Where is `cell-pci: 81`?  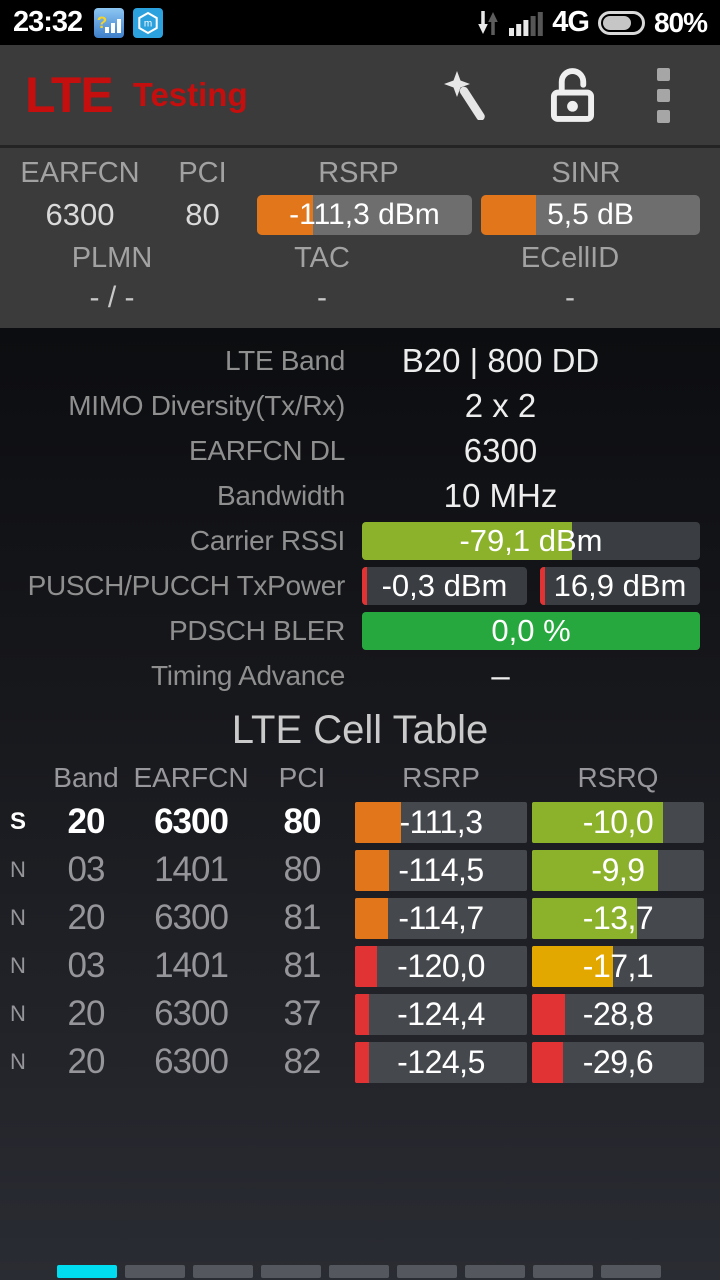 cell-pci: 81 is located at coordinates (302, 965).